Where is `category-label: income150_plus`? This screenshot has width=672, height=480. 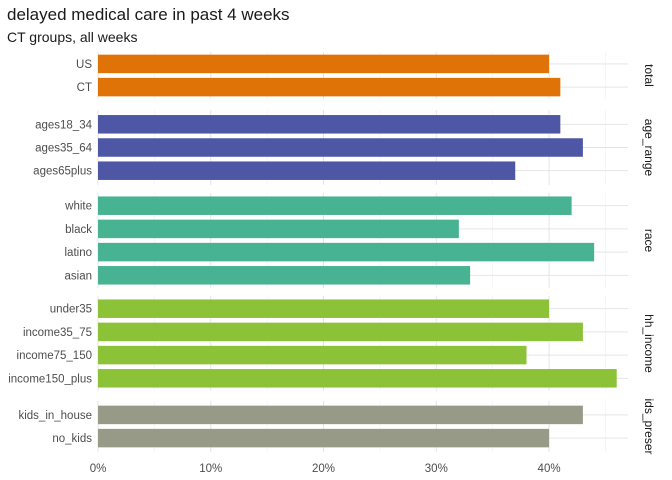 category-label: income150_plus is located at coordinates (50, 379).